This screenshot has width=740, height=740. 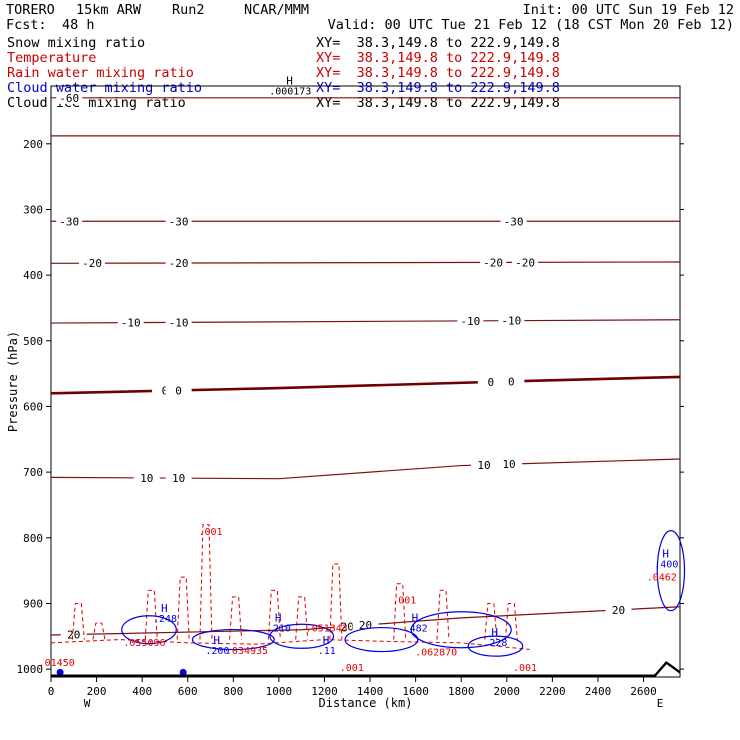 I want to click on x-tick-label: 200, so click(x=97, y=691).